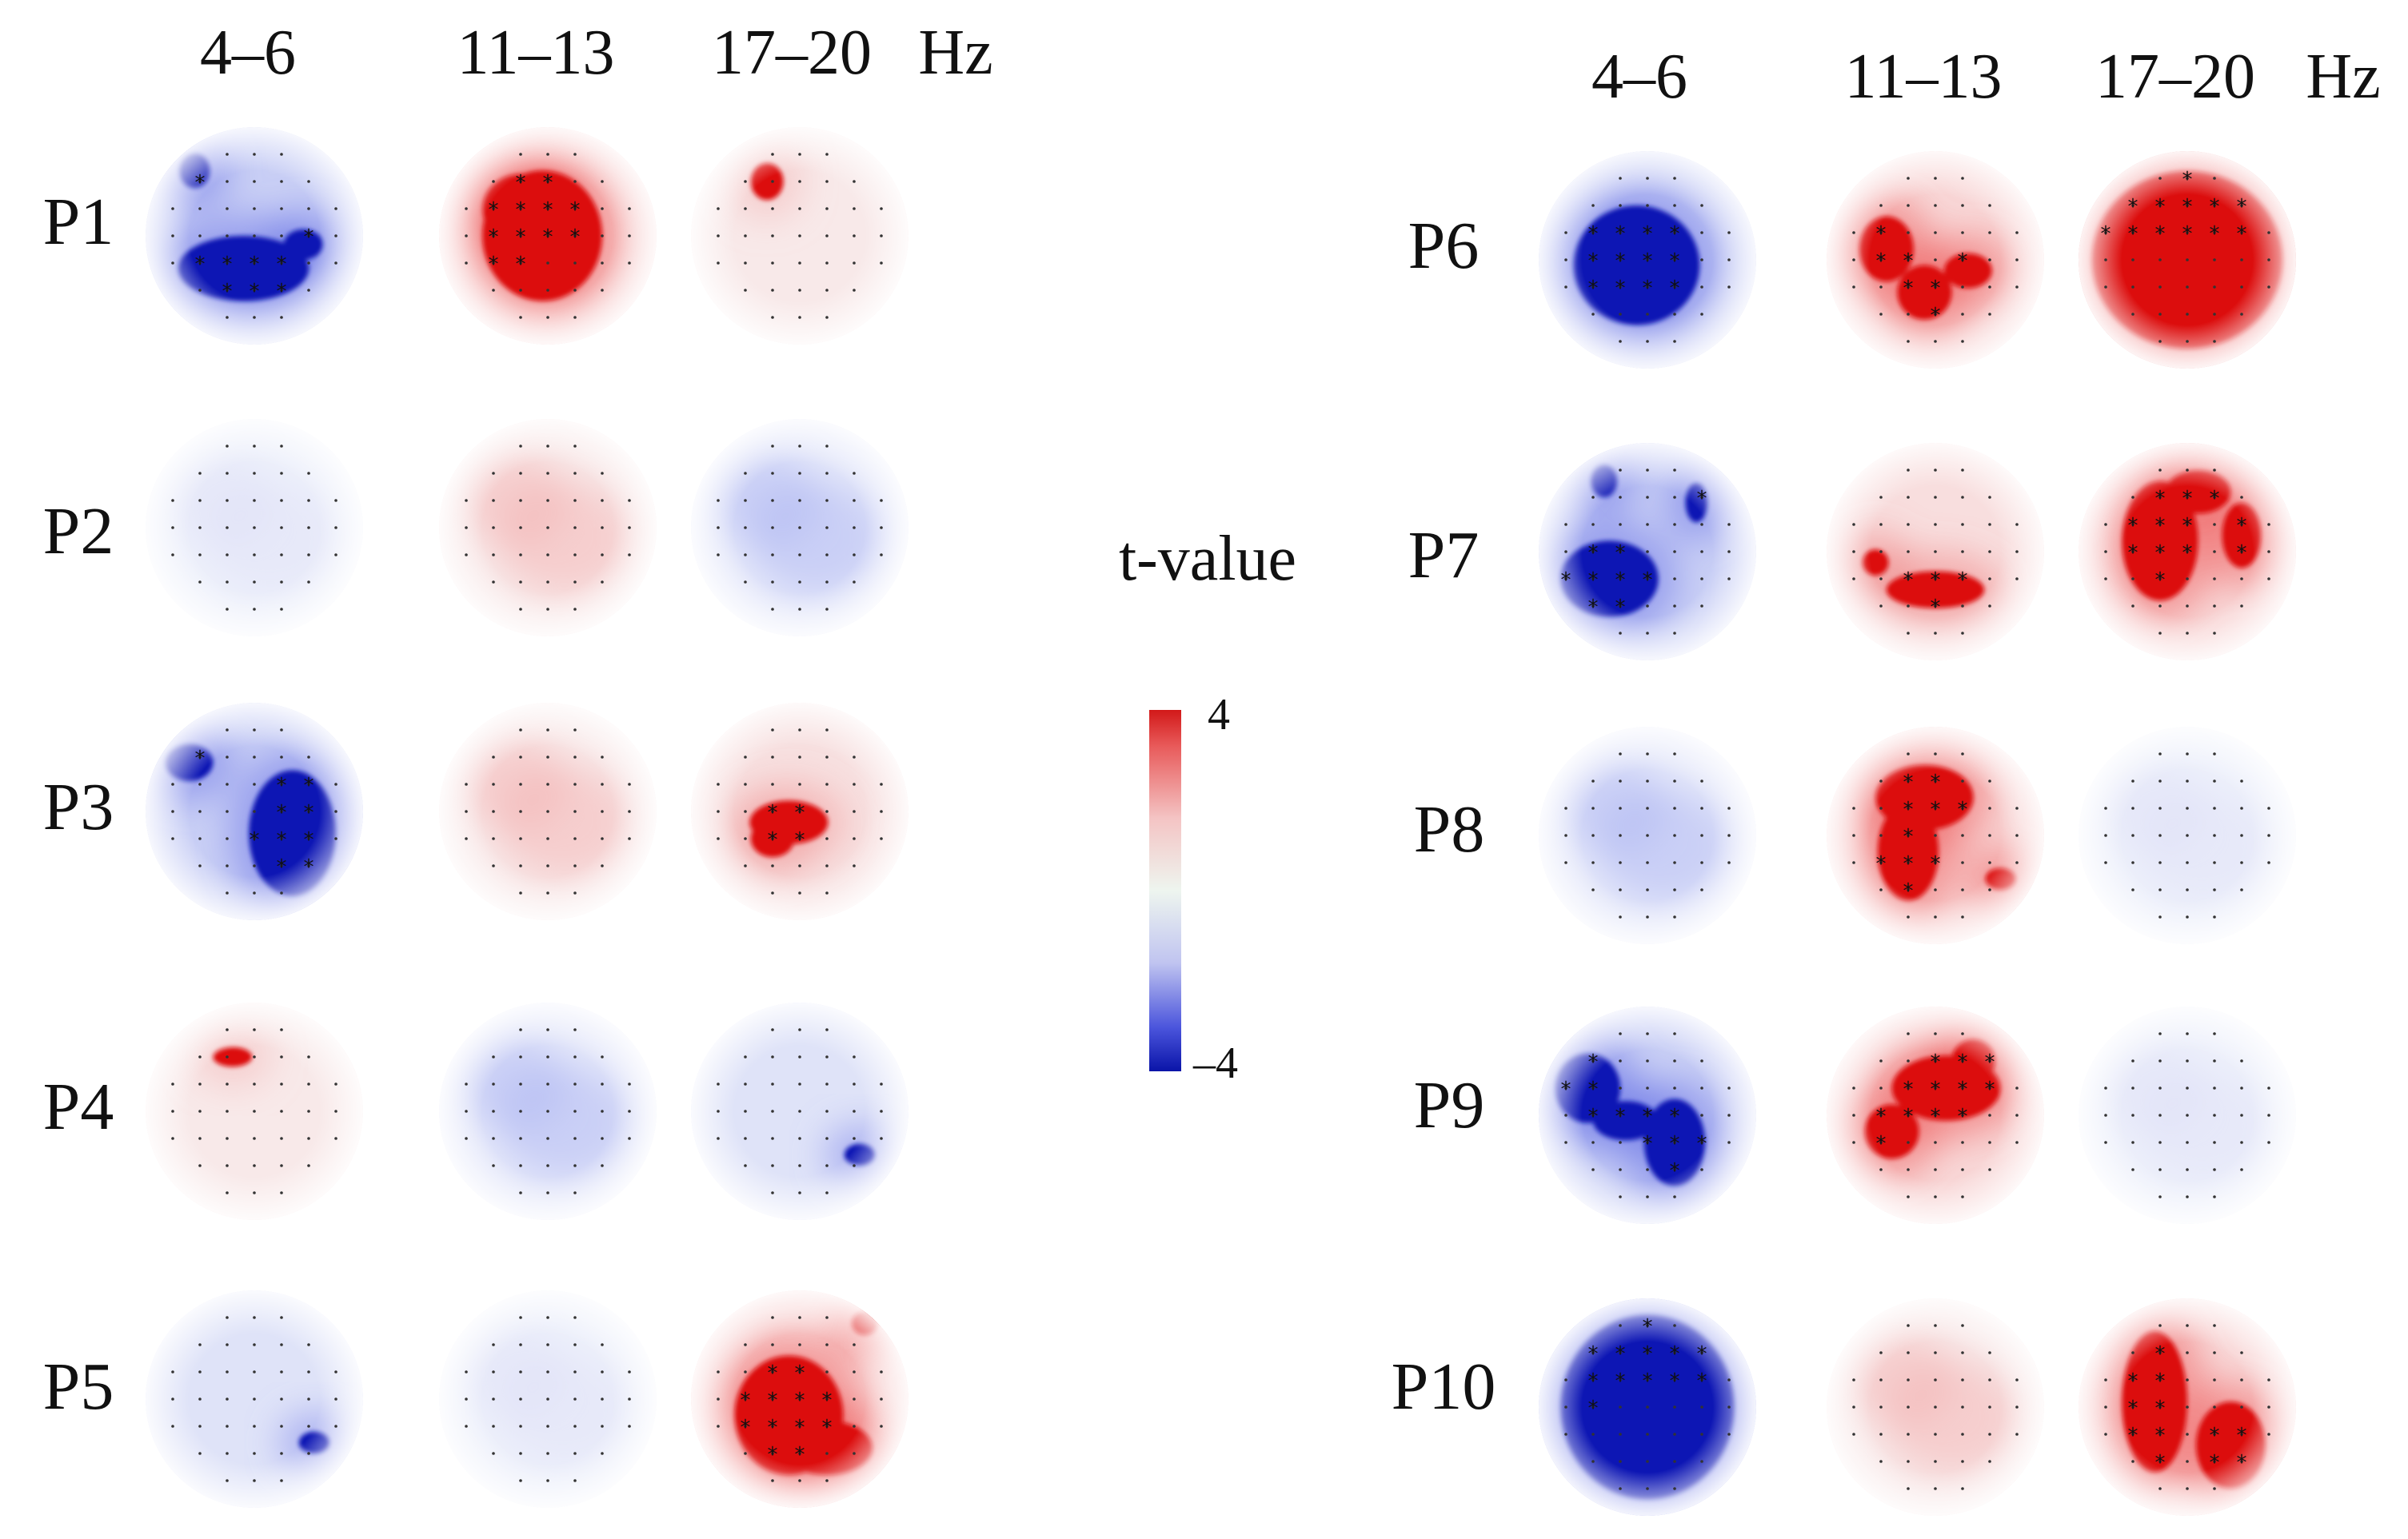  Describe the element at coordinates (1647, 260) in the screenshot. I see `topomap-p6-4-6: * * * * * * * * * * * *` at that location.